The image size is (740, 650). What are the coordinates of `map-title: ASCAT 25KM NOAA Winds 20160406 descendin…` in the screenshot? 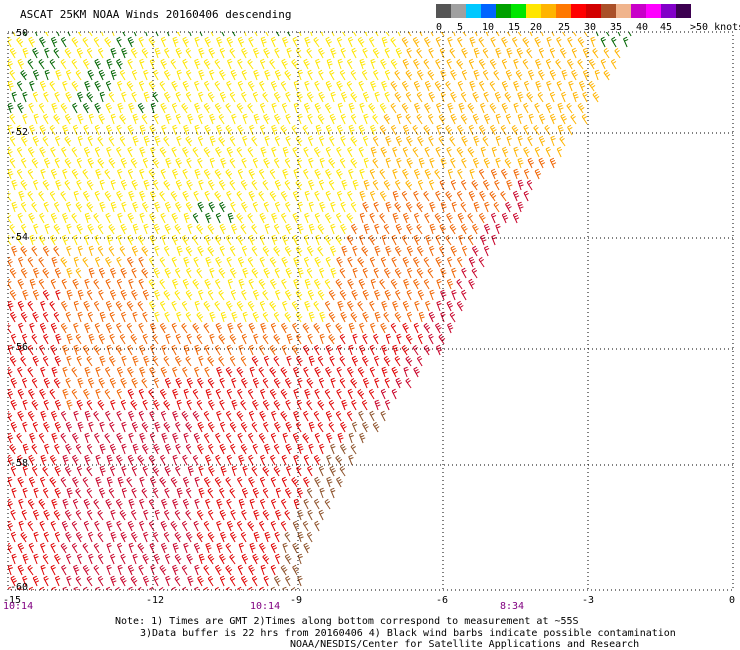 It's located at (156, 14).